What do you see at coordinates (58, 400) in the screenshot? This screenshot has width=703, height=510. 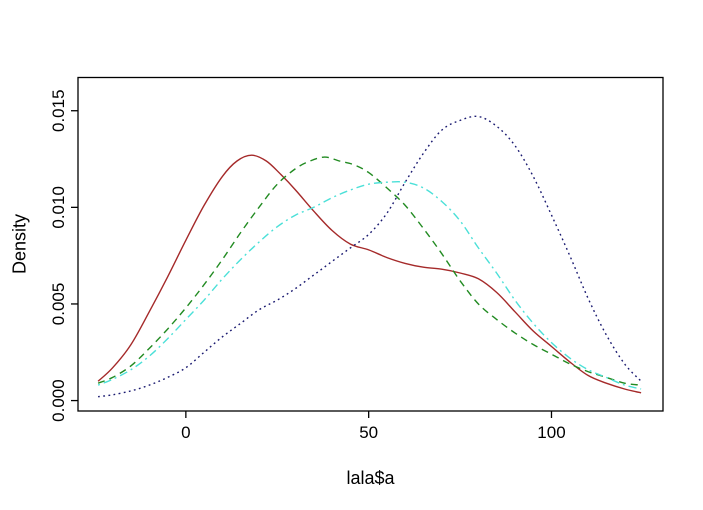 I see `y-tick-label: 0.000` at bounding box center [58, 400].